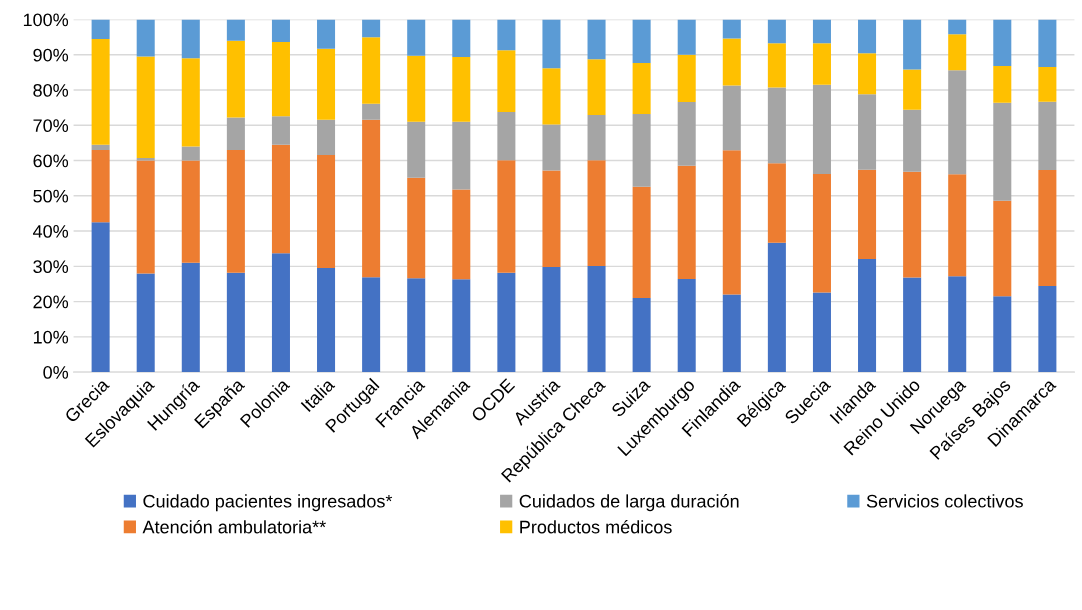 The width and height of the screenshot is (1082, 610). I want to click on legend-label: Atención ambulatoria**, so click(234, 526).